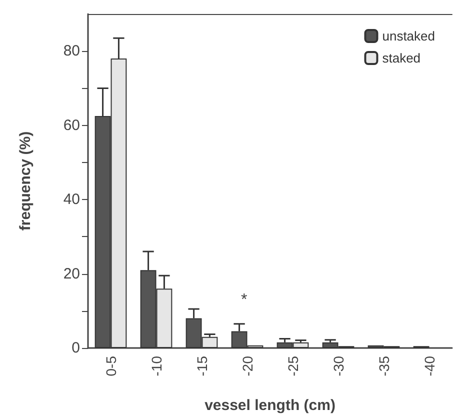  I want to click on x-tick-label: -25, so click(292, 366).